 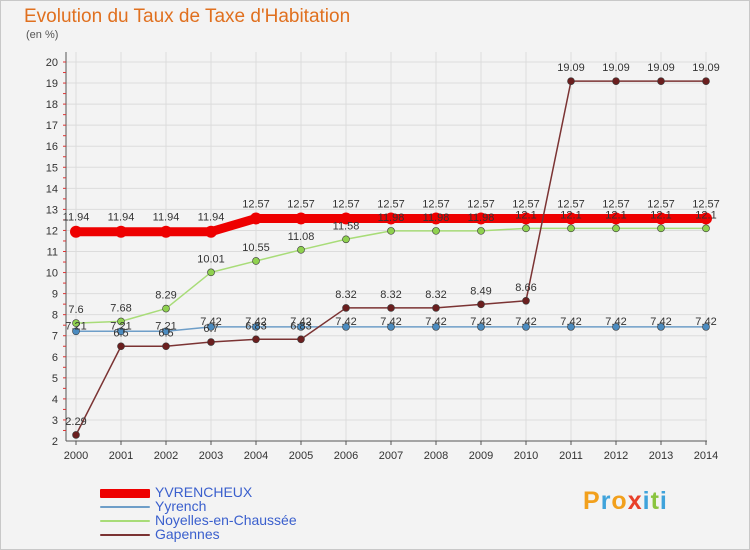 I want to click on logo-letter: x, so click(x=635, y=501).